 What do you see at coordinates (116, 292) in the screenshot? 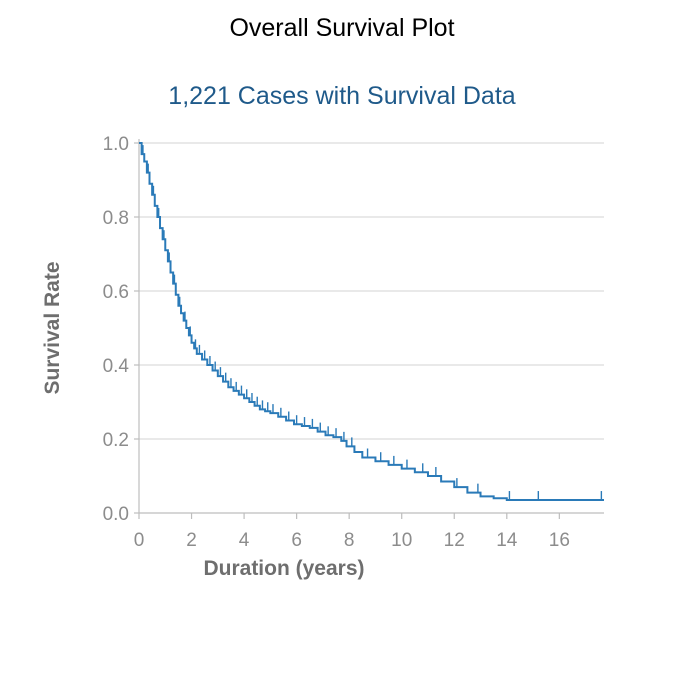
I see `y-tick-label: 0.6` at bounding box center [116, 292].